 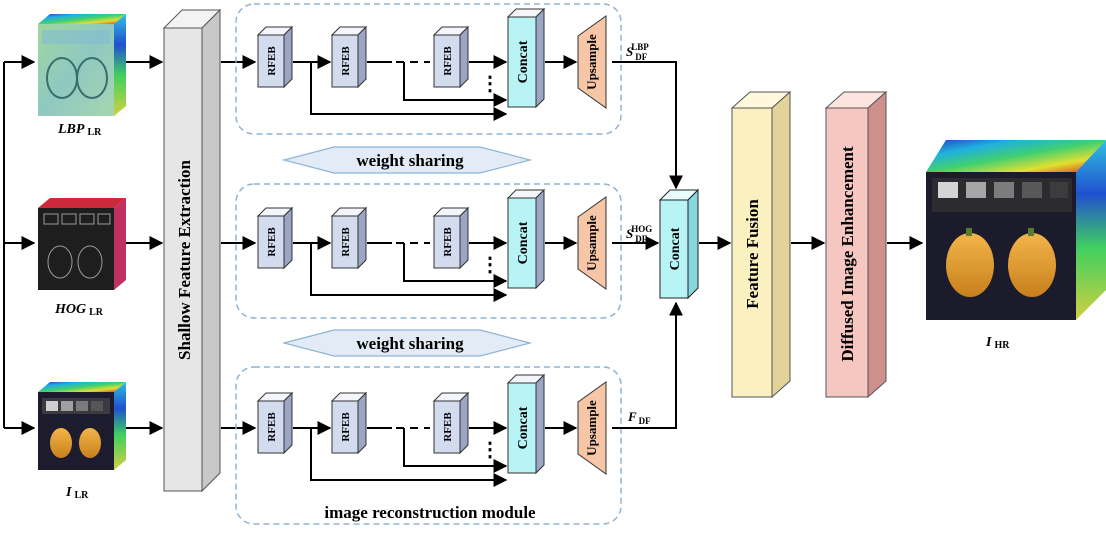 What do you see at coordinates (637, 52) in the screenshot?
I see `output-label-lbp: S DFLBP` at bounding box center [637, 52].